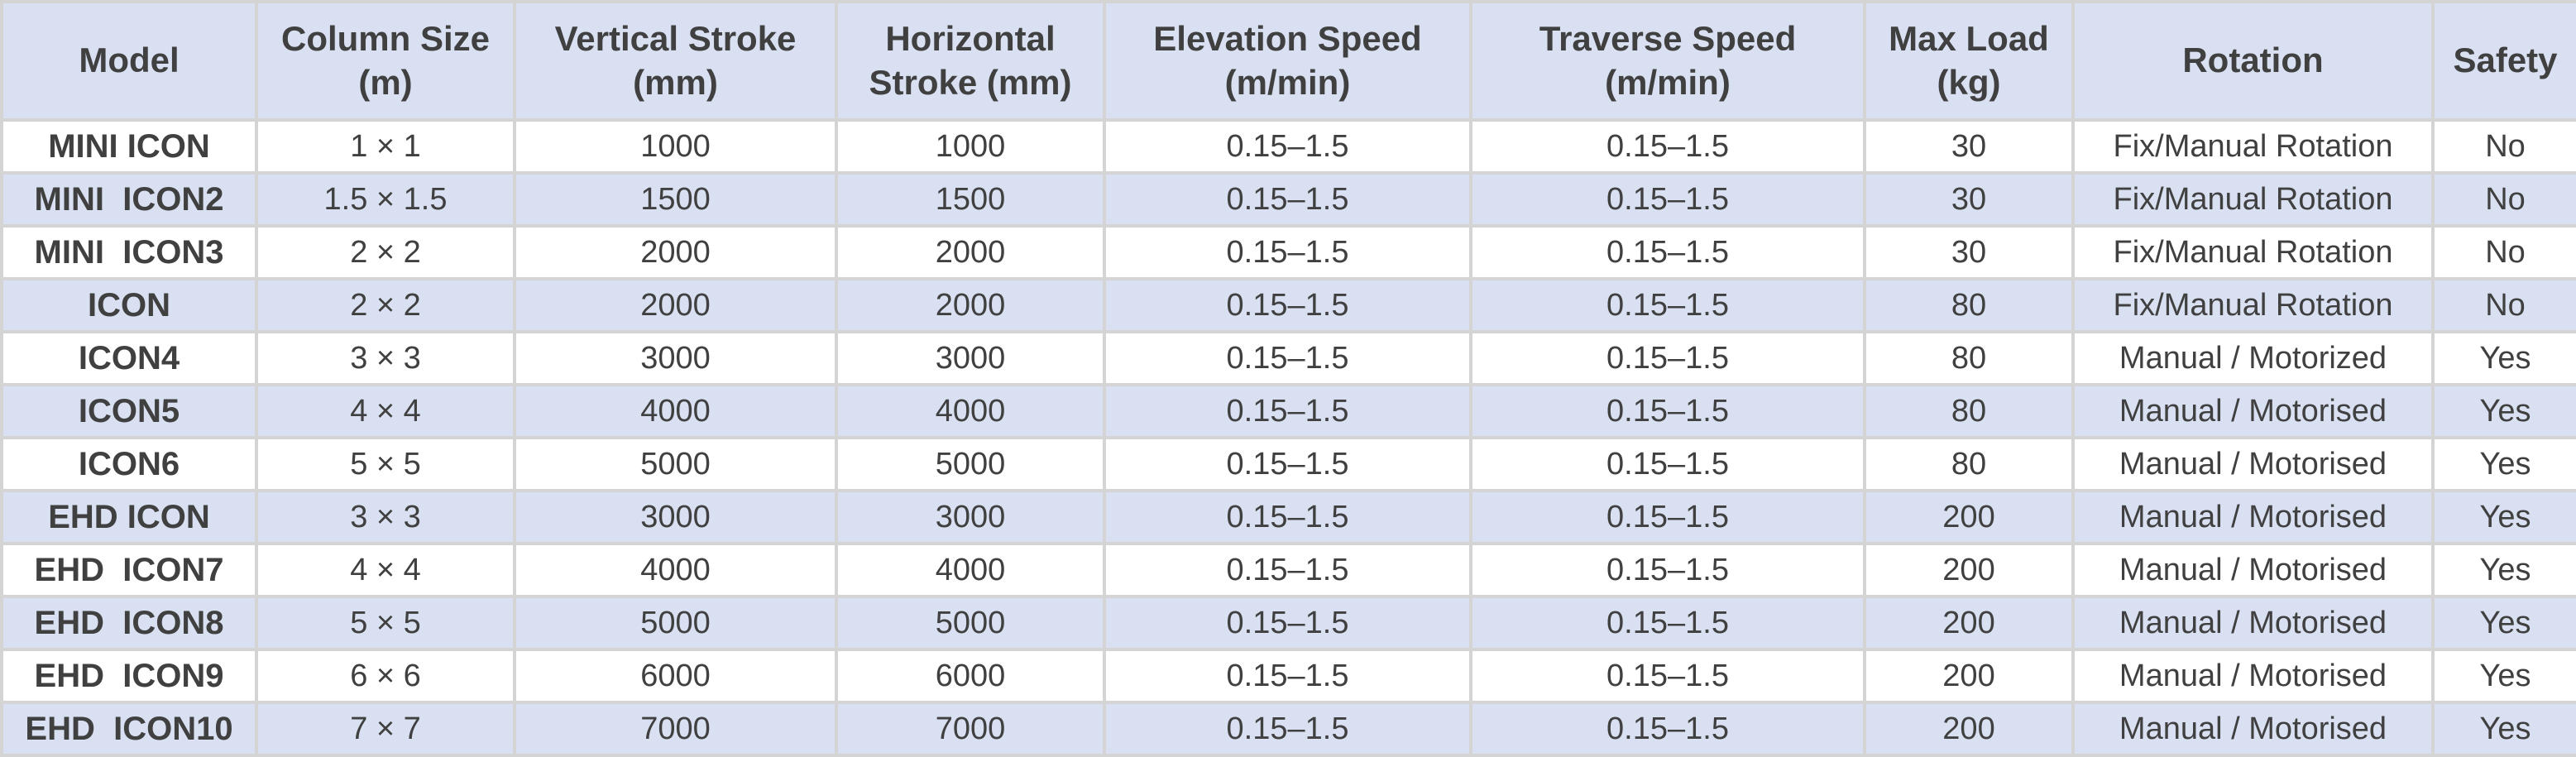 The width and height of the screenshot is (2576, 757). Describe the element at coordinates (676, 729) in the screenshot. I see `table-cell: 7000` at that location.